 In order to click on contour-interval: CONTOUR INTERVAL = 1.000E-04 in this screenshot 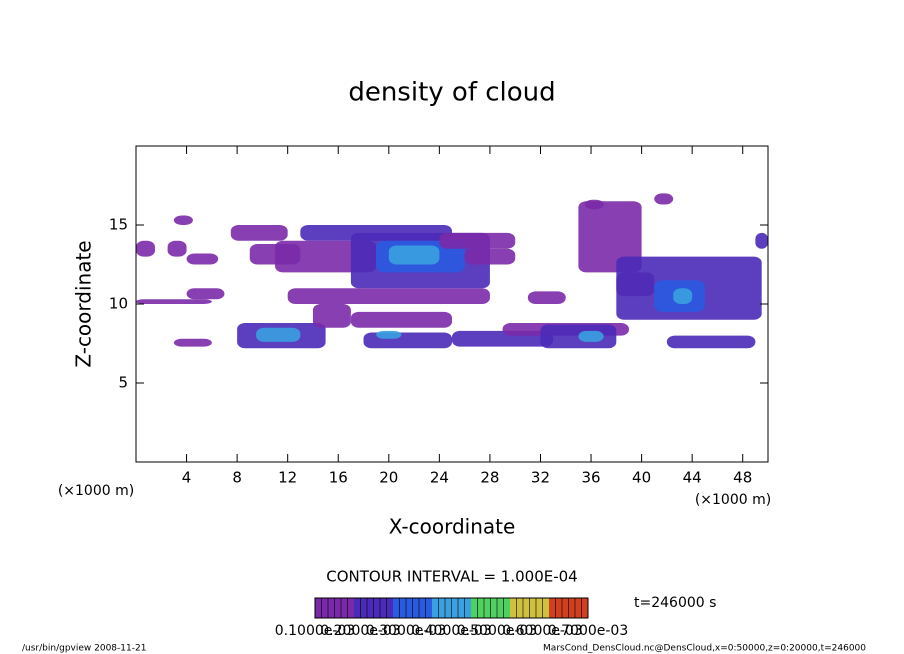, I will do `click(451, 577)`.